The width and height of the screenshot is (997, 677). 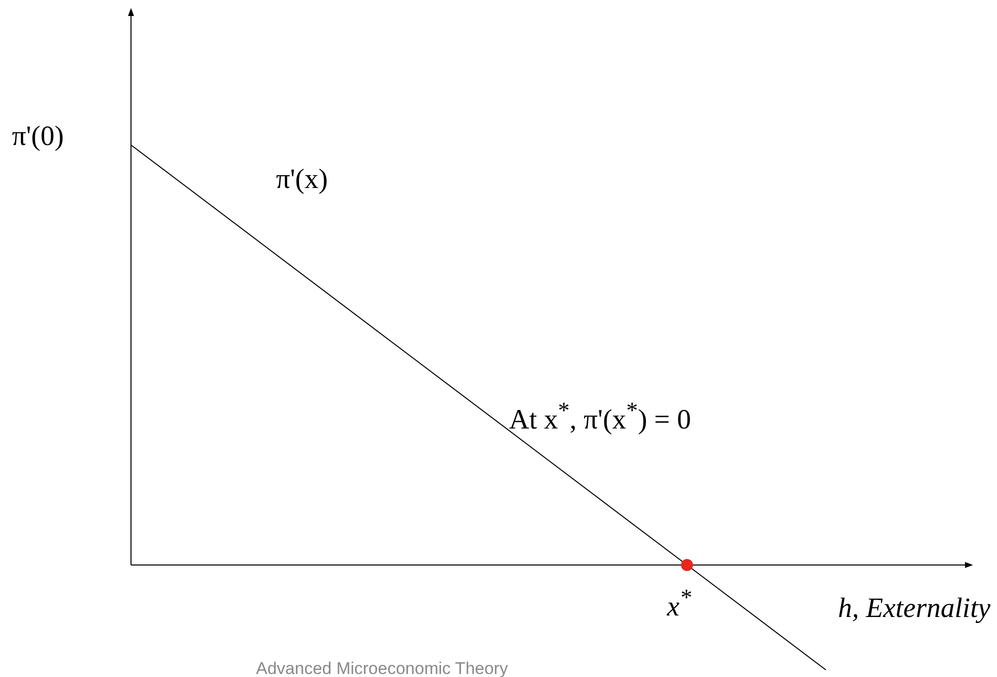 I want to click on text: π'(0), so click(x=38, y=136).